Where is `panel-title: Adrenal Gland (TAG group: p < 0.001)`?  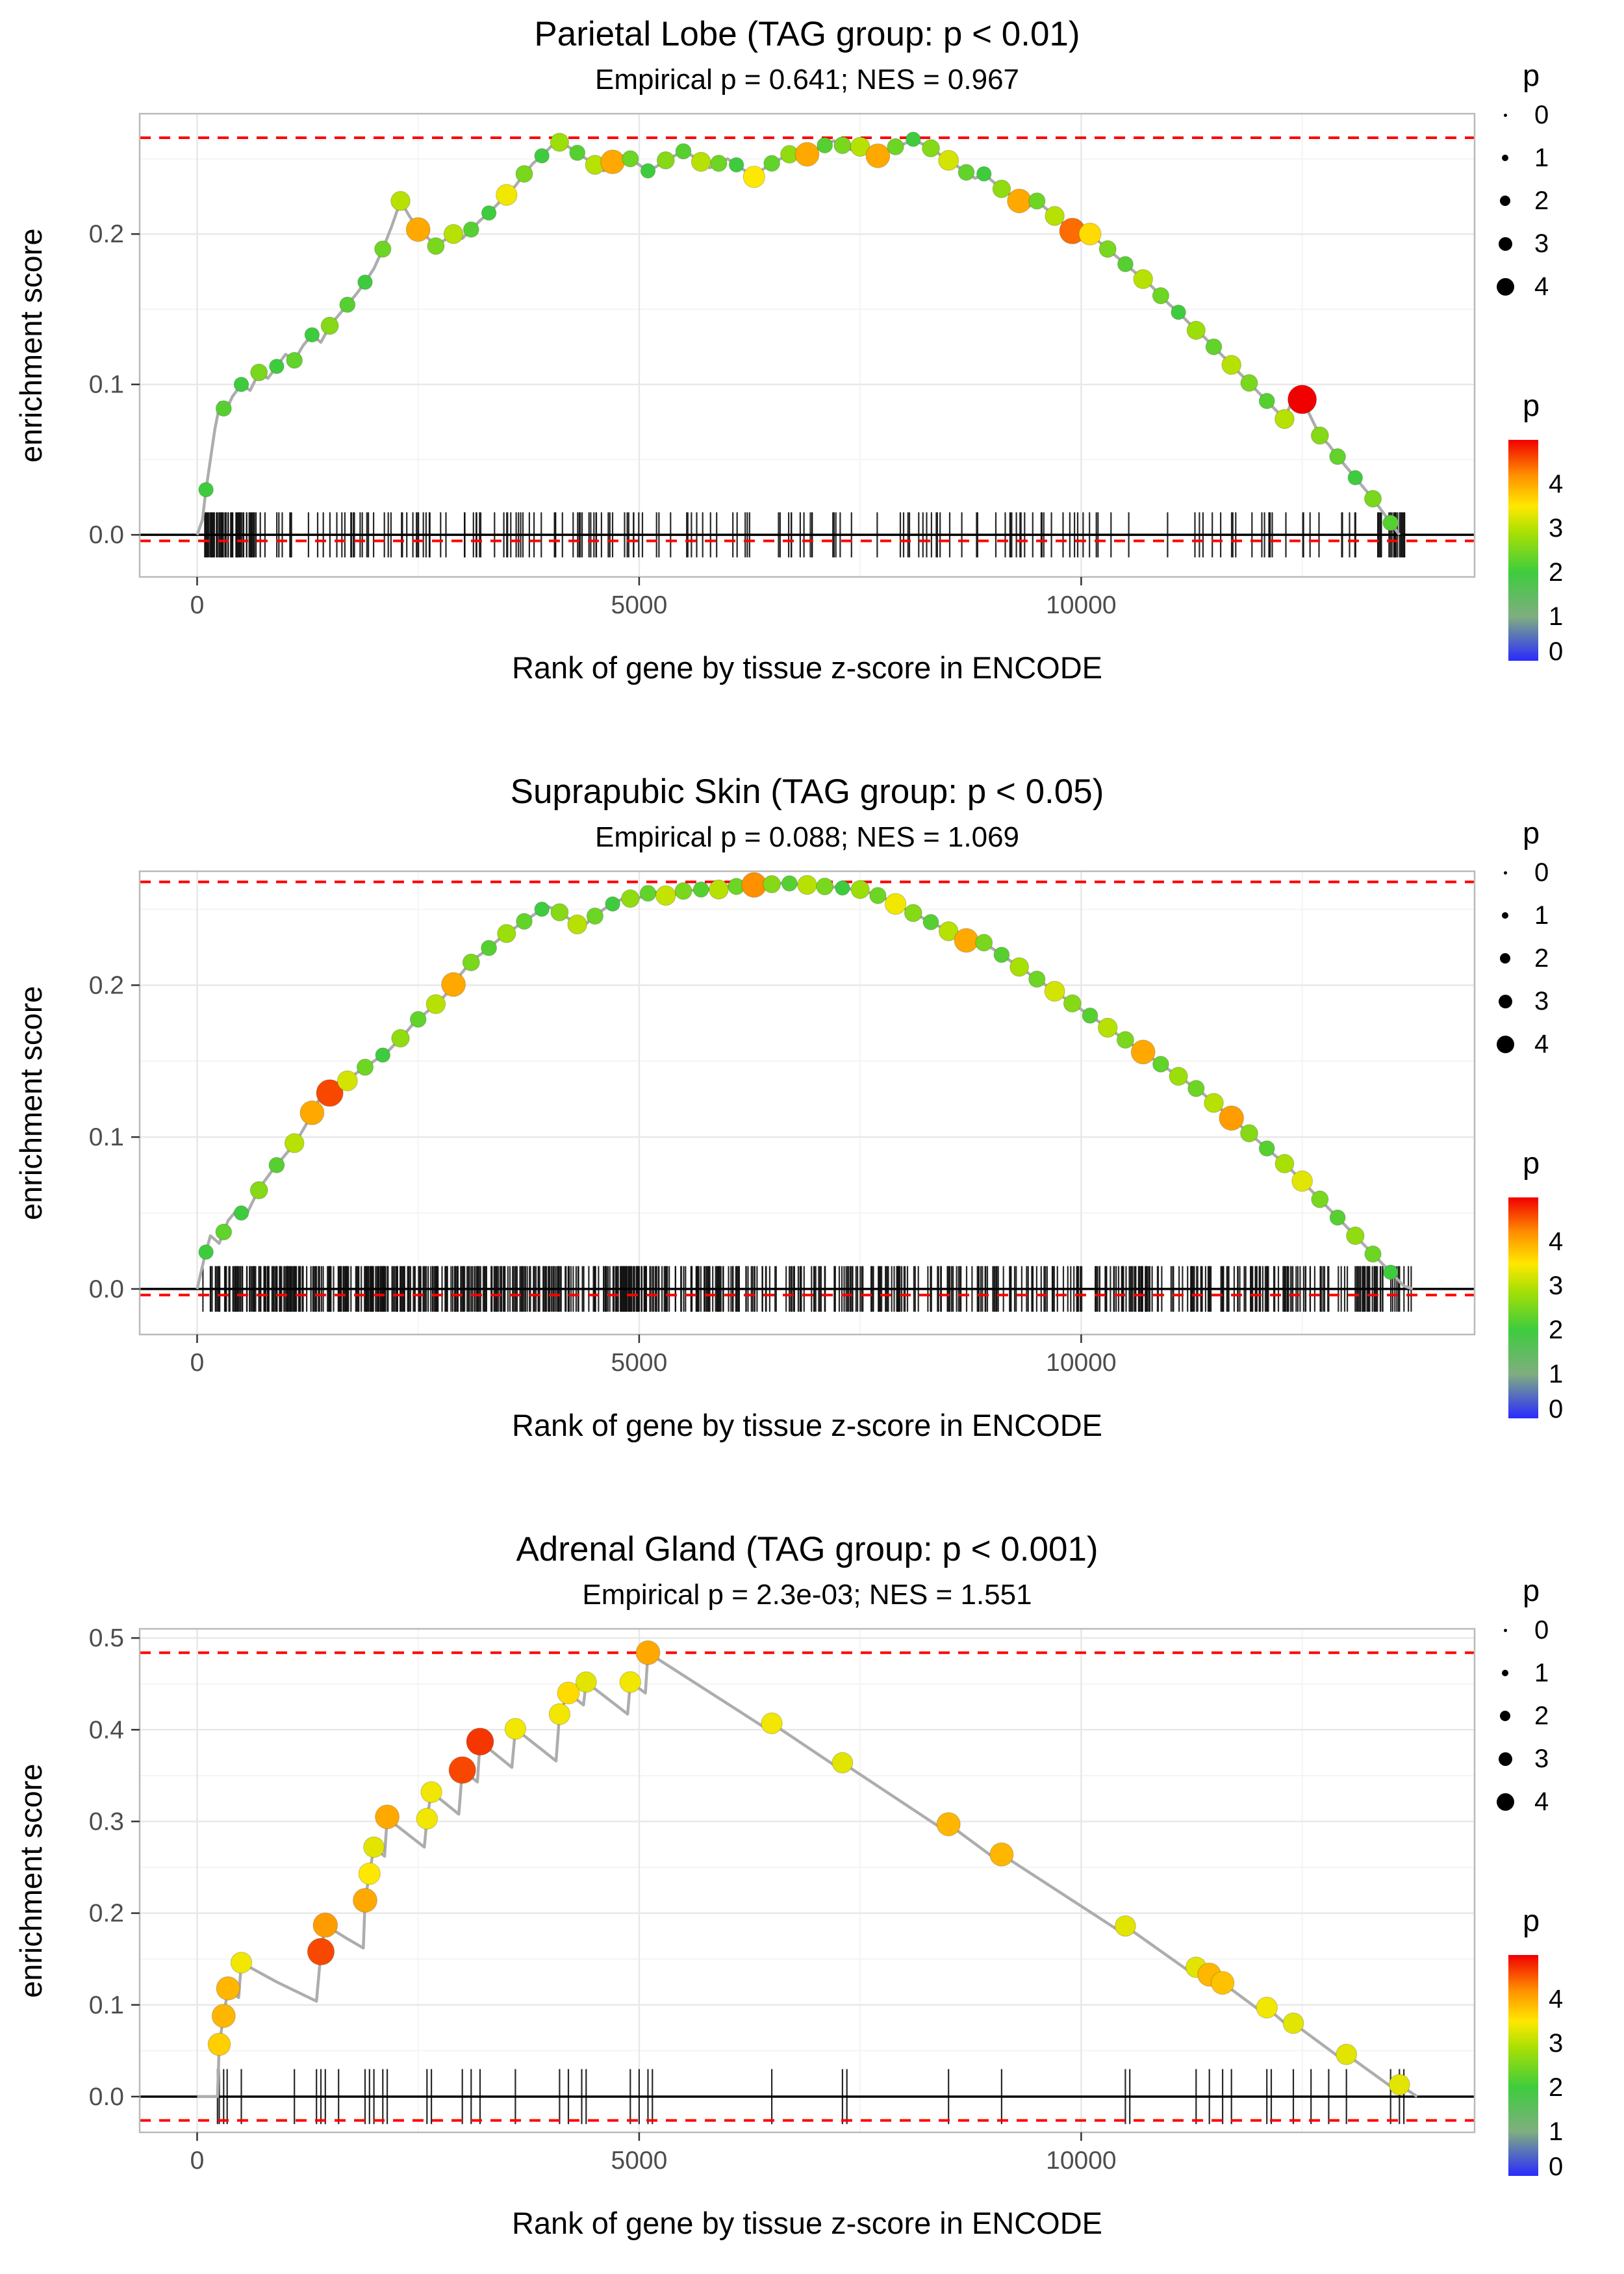 panel-title: Adrenal Gland (TAG group: p < 0.001) is located at coordinates (807, 1549).